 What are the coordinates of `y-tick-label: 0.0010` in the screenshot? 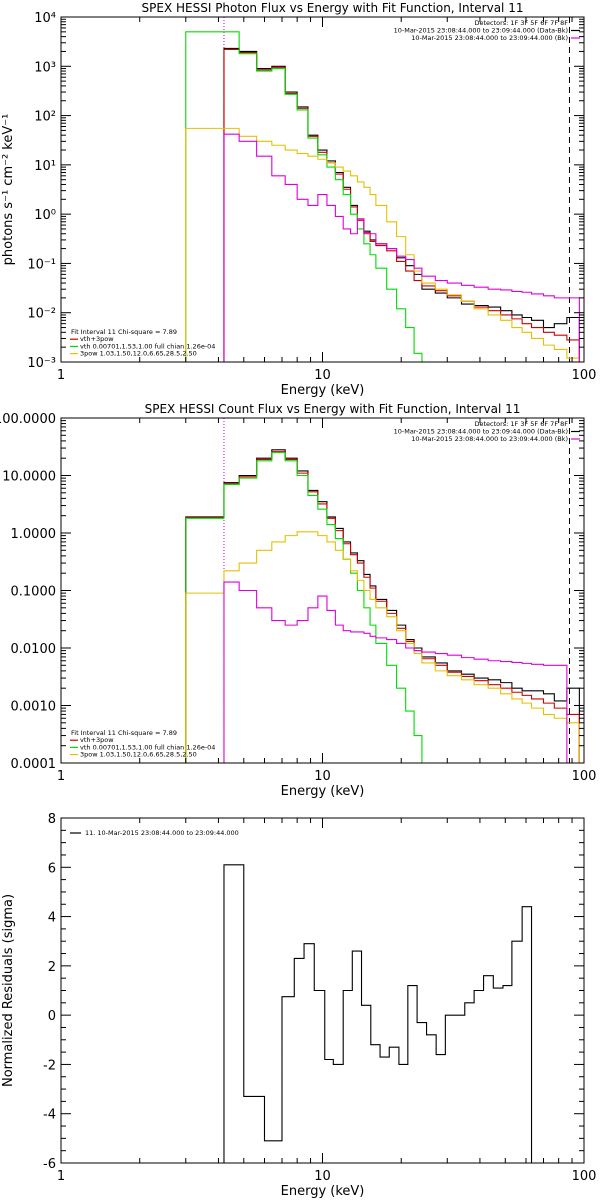 It's located at (34, 707).